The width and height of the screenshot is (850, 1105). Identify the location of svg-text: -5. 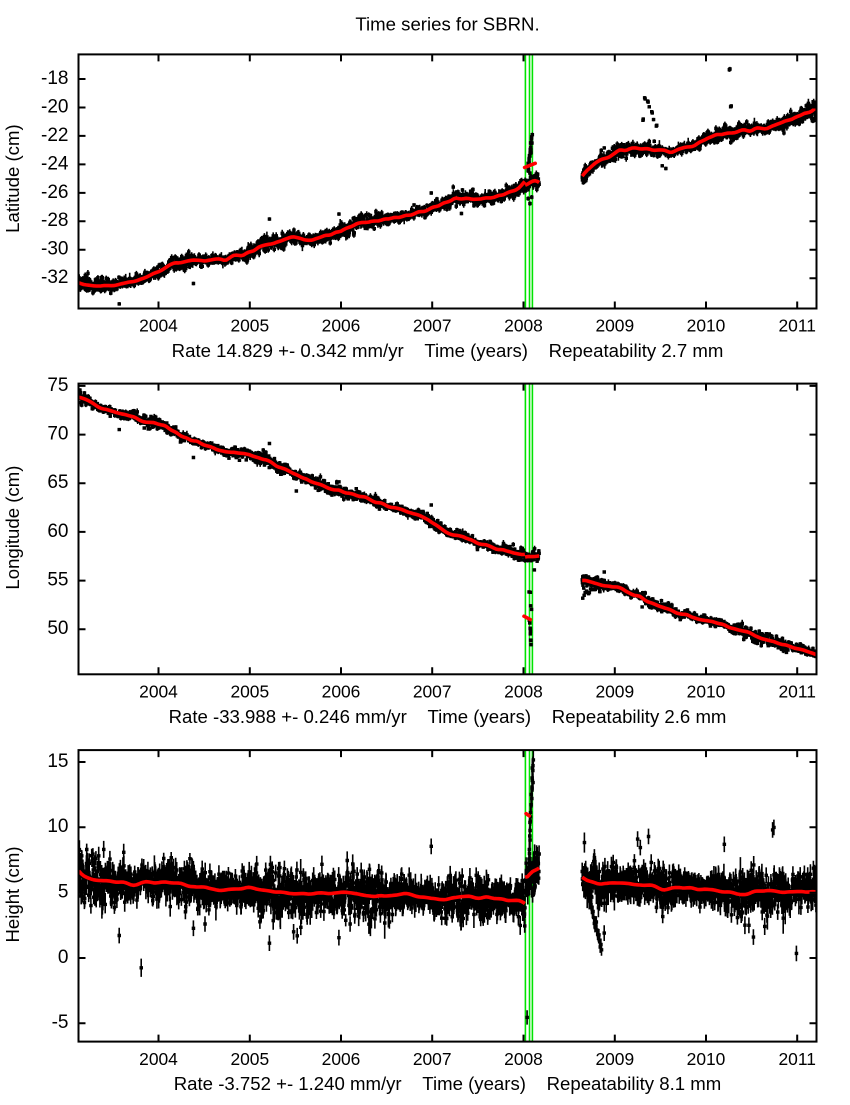
(60, 1022).